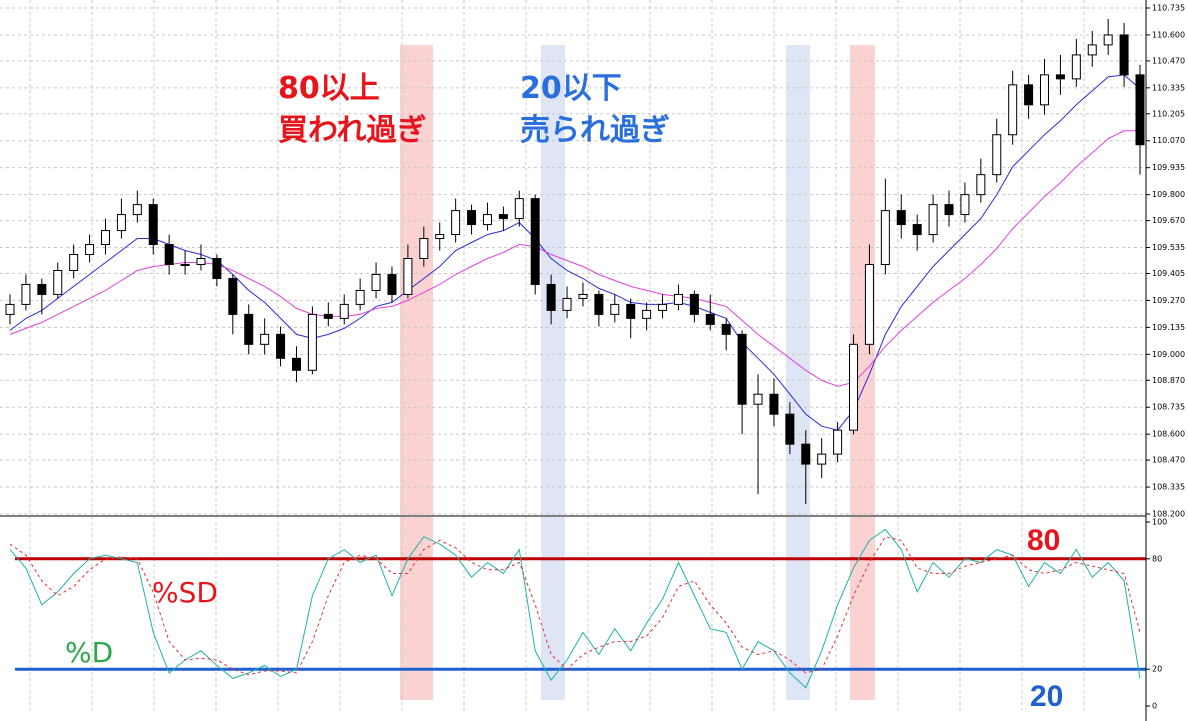  I want to click on overbought-highlight, so click(416, 372).